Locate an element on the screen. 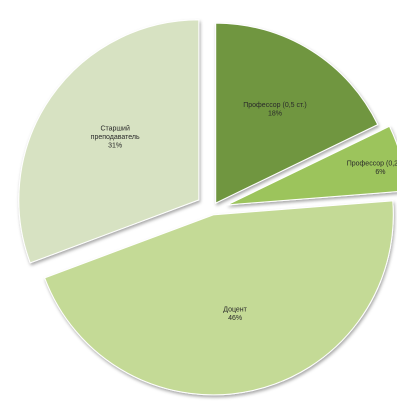 This screenshot has height=402, width=397. slice-label-0: Профессор (0,5 ст.) 18% is located at coordinates (275, 110).